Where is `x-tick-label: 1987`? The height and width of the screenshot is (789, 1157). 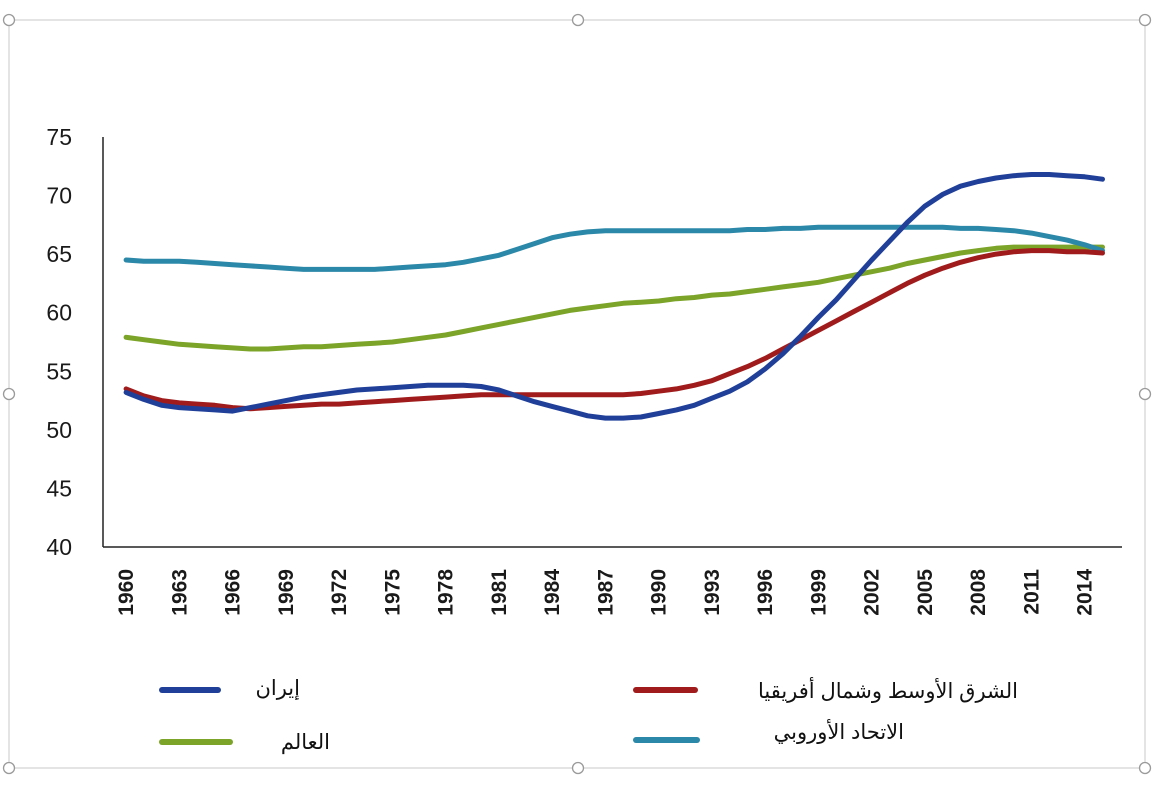
x-tick-label: 1987 is located at coordinates (605, 592).